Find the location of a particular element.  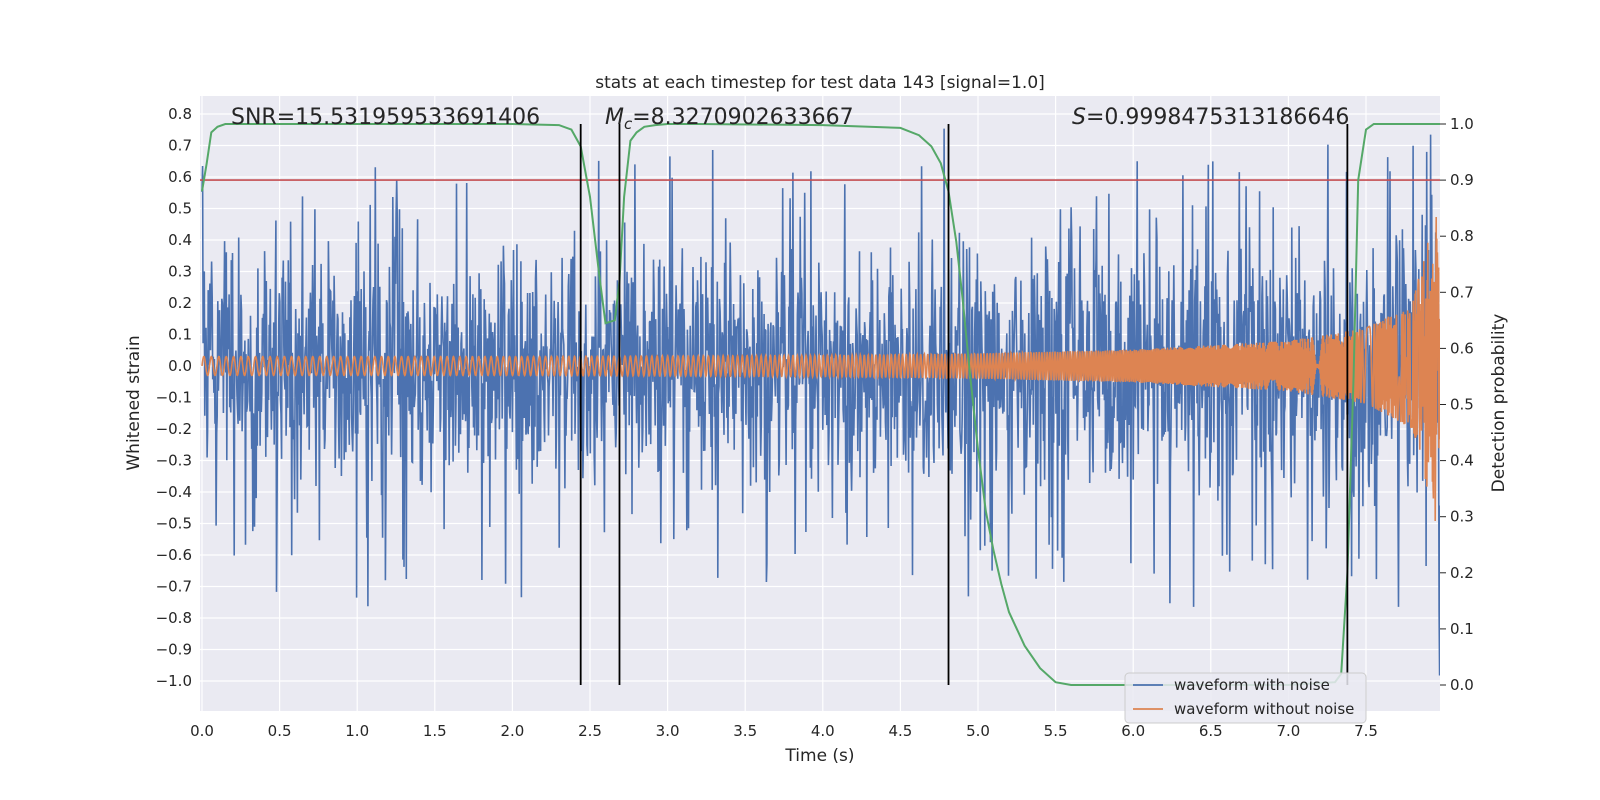

x-tick-label: 1.5 is located at coordinates (435, 731).